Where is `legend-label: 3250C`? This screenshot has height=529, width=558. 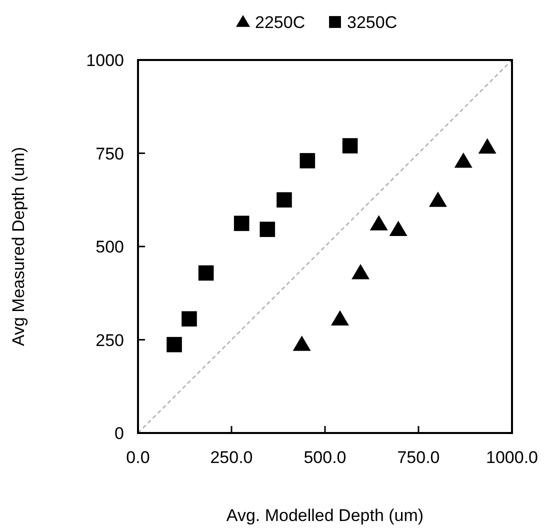 legend-label: 3250C is located at coordinates (372, 22).